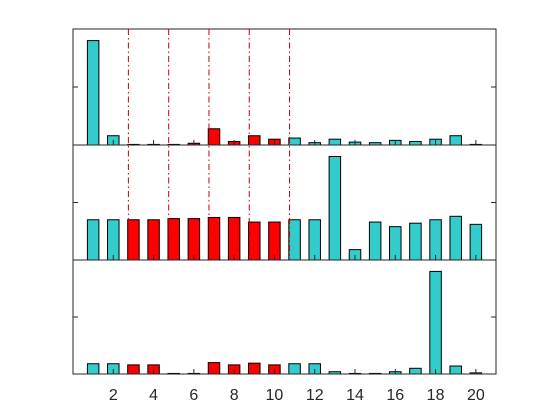 The height and width of the screenshot is (420, 560). Describe the element at coordinates (476, 395) in the screenshot. I see `x-tick-label: 20` at that location.